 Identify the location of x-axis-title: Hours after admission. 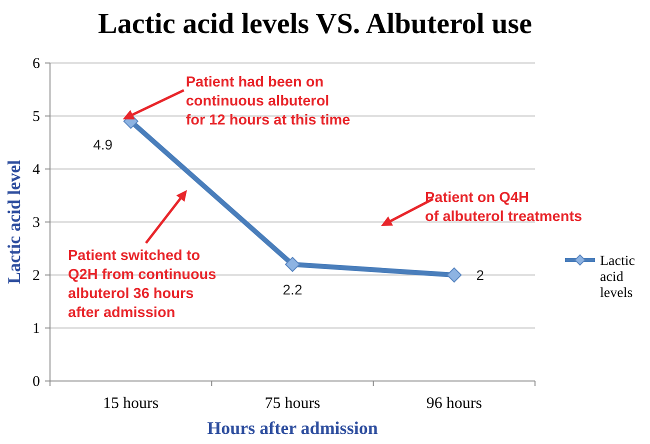
(292, 428).